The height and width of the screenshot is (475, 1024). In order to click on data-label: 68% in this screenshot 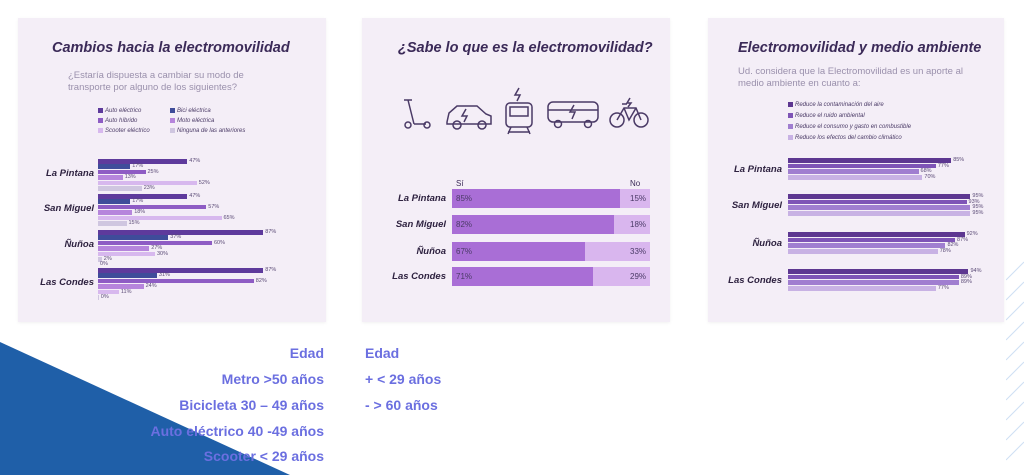, I will do `click(926, 171)`.